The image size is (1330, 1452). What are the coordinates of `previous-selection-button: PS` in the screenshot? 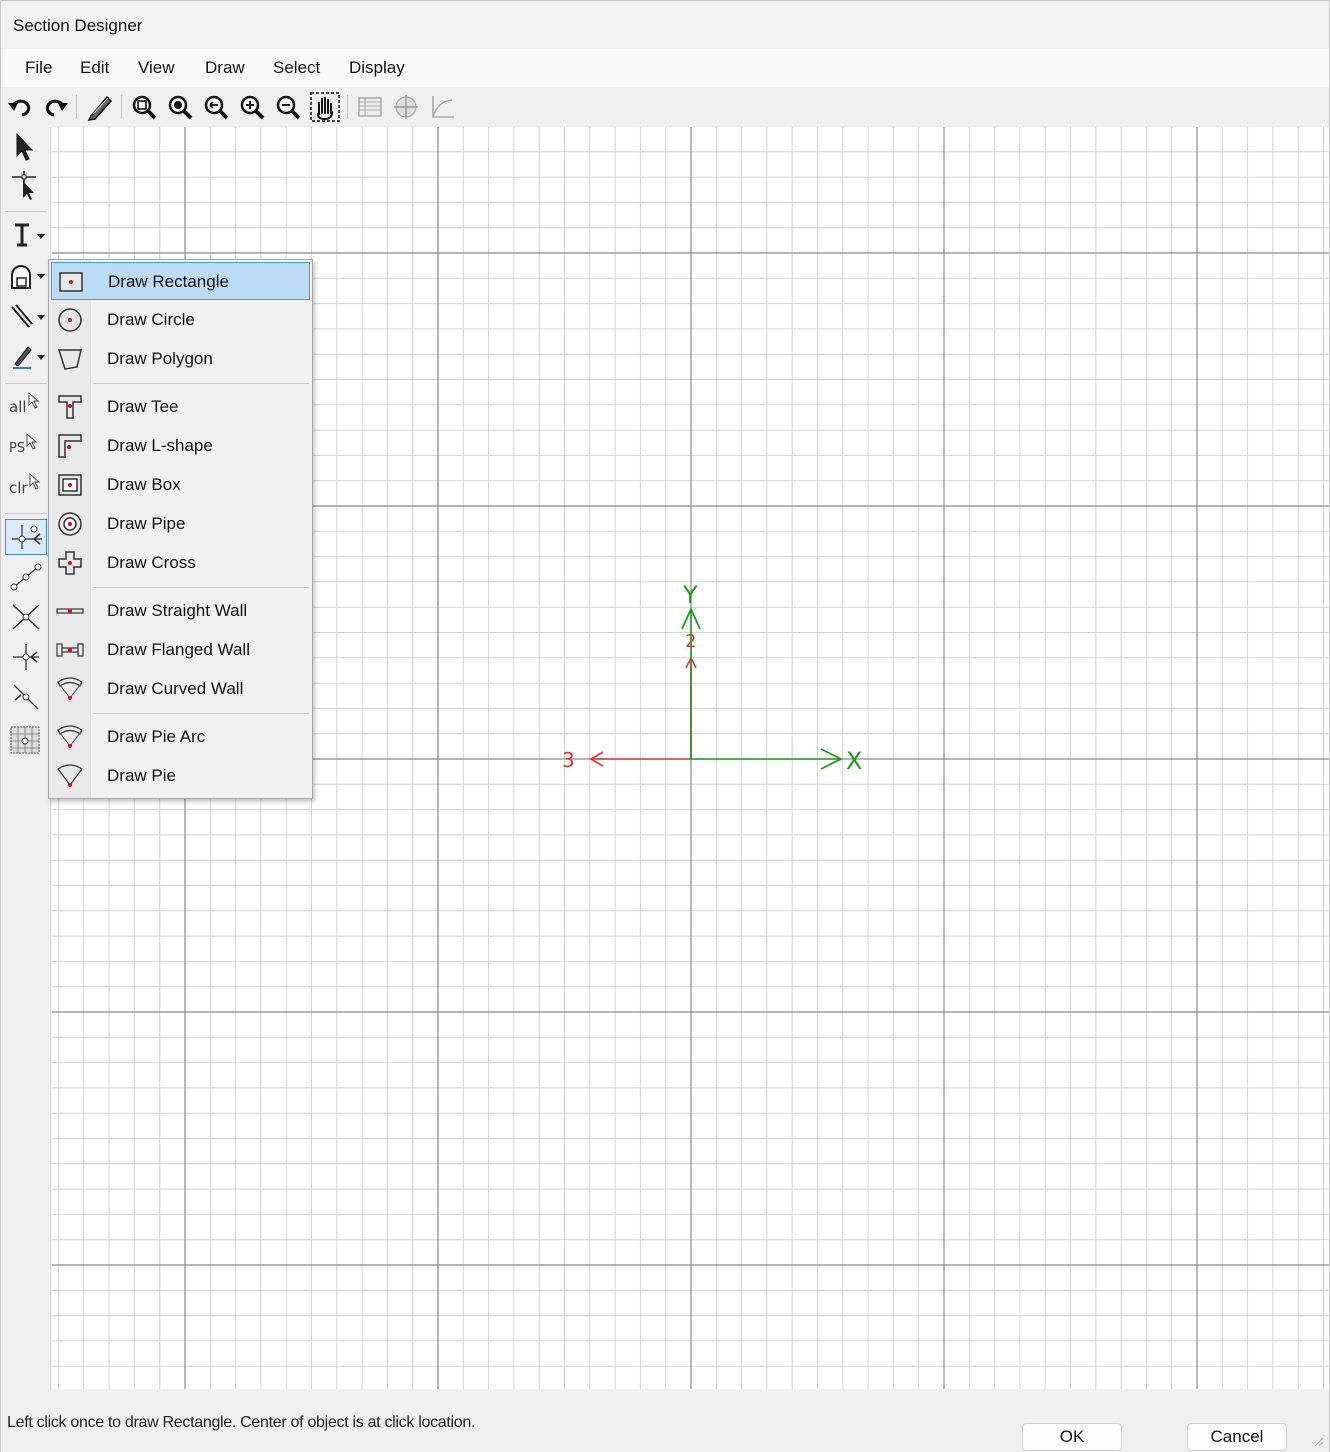 It's located at (26, 448).